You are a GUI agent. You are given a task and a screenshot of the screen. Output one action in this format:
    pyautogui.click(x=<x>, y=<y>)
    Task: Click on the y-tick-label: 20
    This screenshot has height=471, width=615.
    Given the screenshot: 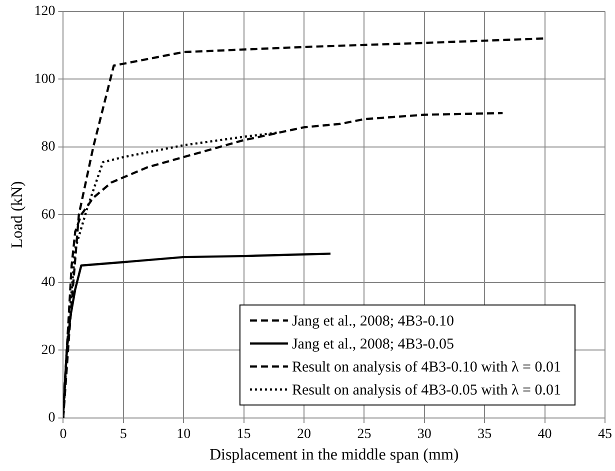 What is the action you would take?
    pyautogui.click(x=48, y=350)
    